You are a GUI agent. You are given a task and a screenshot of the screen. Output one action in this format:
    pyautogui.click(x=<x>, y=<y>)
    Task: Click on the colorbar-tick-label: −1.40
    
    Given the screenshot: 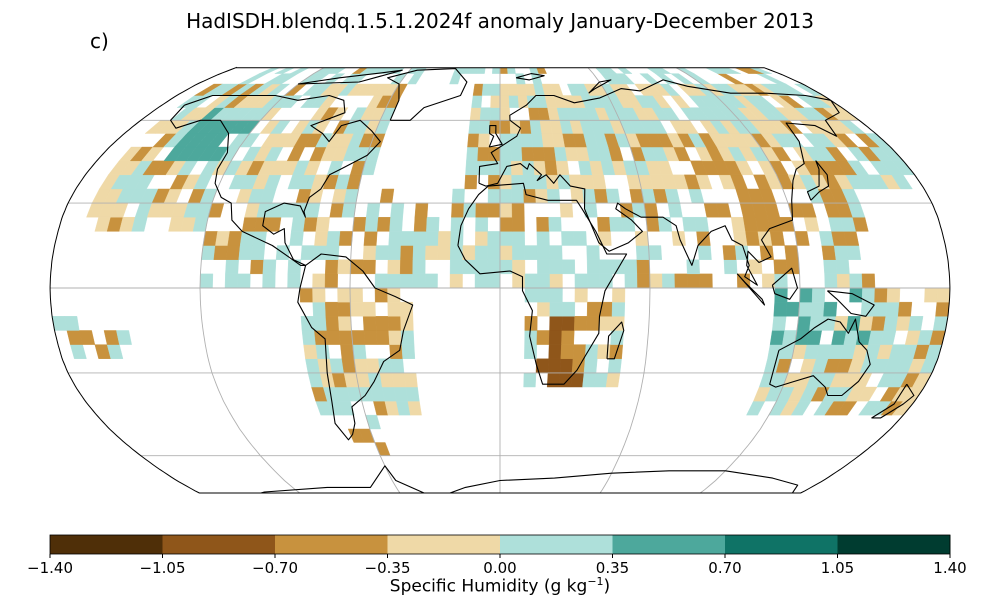 What is the action you would take?
    pyautogui.click(x=50, y=568)
    